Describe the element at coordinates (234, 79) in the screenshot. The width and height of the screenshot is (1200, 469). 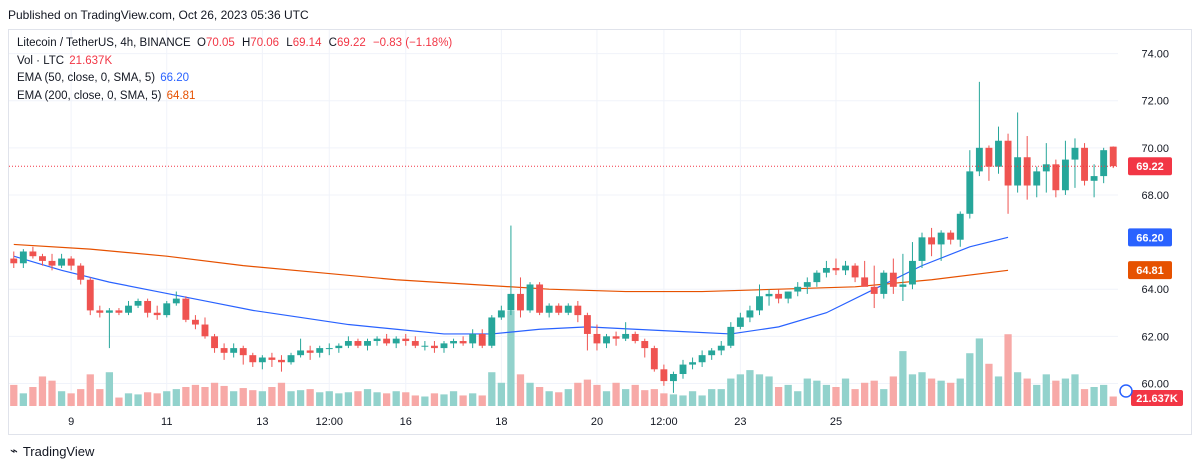
I see `legend-ema50-row: EMA (50, close, 0, SMA, 5) 66.20` at that location.